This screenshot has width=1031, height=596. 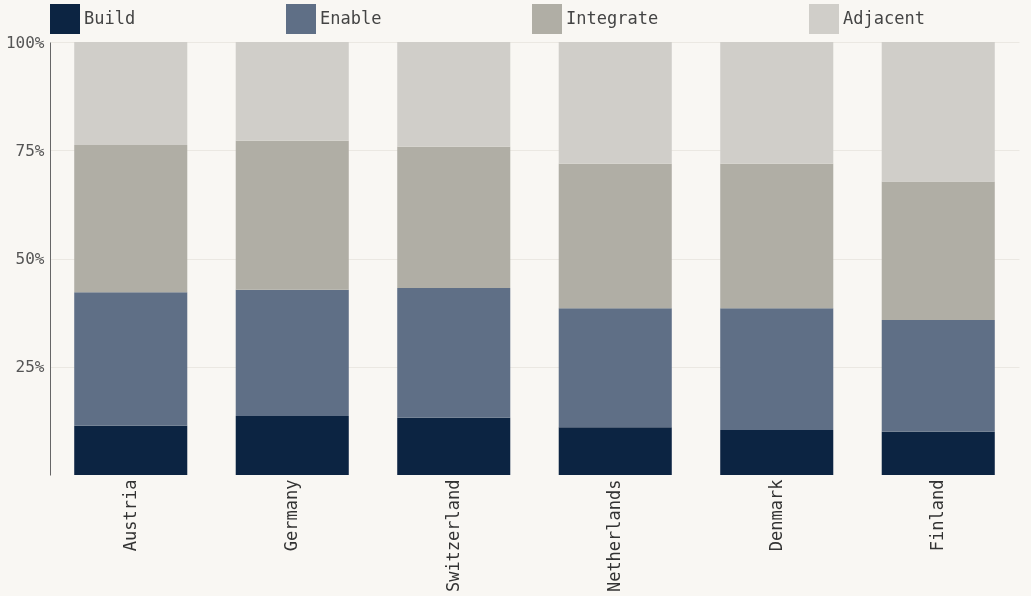 What do you see at coordinates (30, 150) in the screenshot?
I see `y-tick-label: 75%` at bounding box center [30, 150].